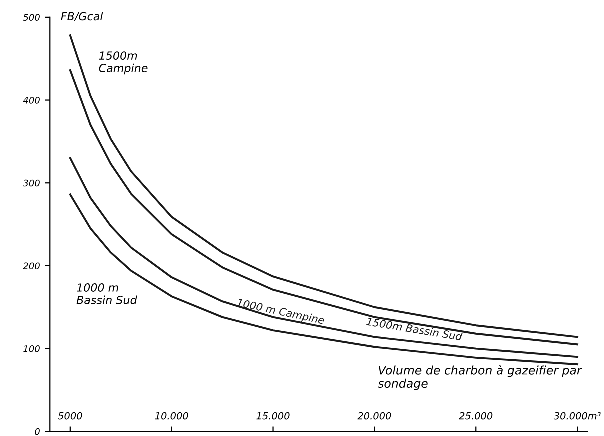  Describe the element at coordinates (414, 329) in the screenshot. I see `text: 1500m Bassin Sud` at that location.